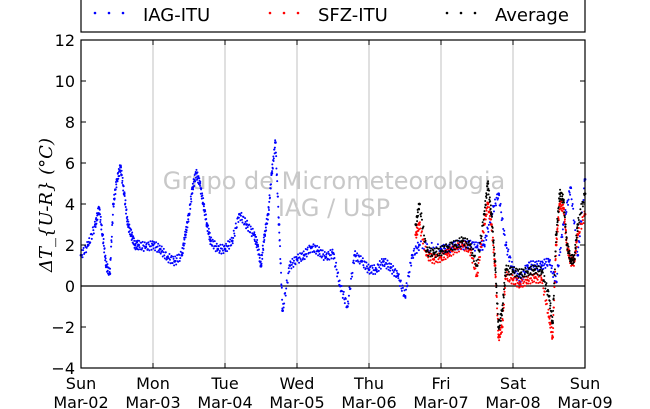 This screenshot has height=409, width=650. Describe the element at coordinates (368, 383) in the screenshot. I see `x-tick-label-day: Thu` at that location.